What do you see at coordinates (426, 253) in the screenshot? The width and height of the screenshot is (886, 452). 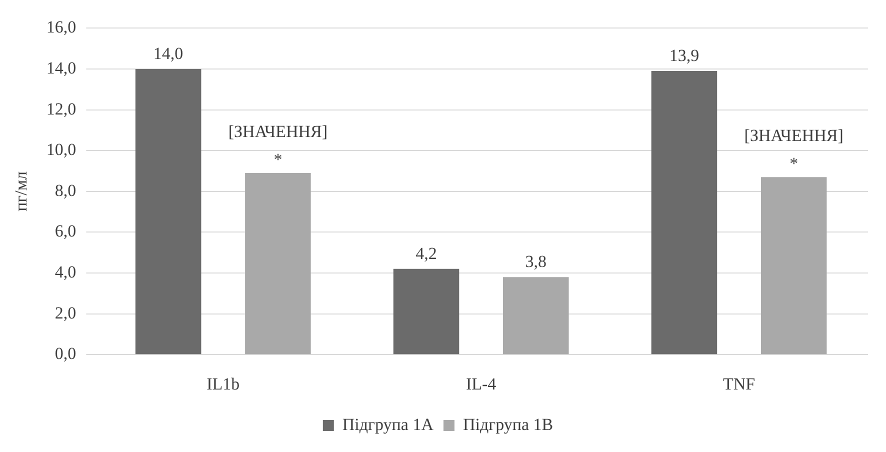 I see `data-label: 4,2` at bounding box center [426, 253].